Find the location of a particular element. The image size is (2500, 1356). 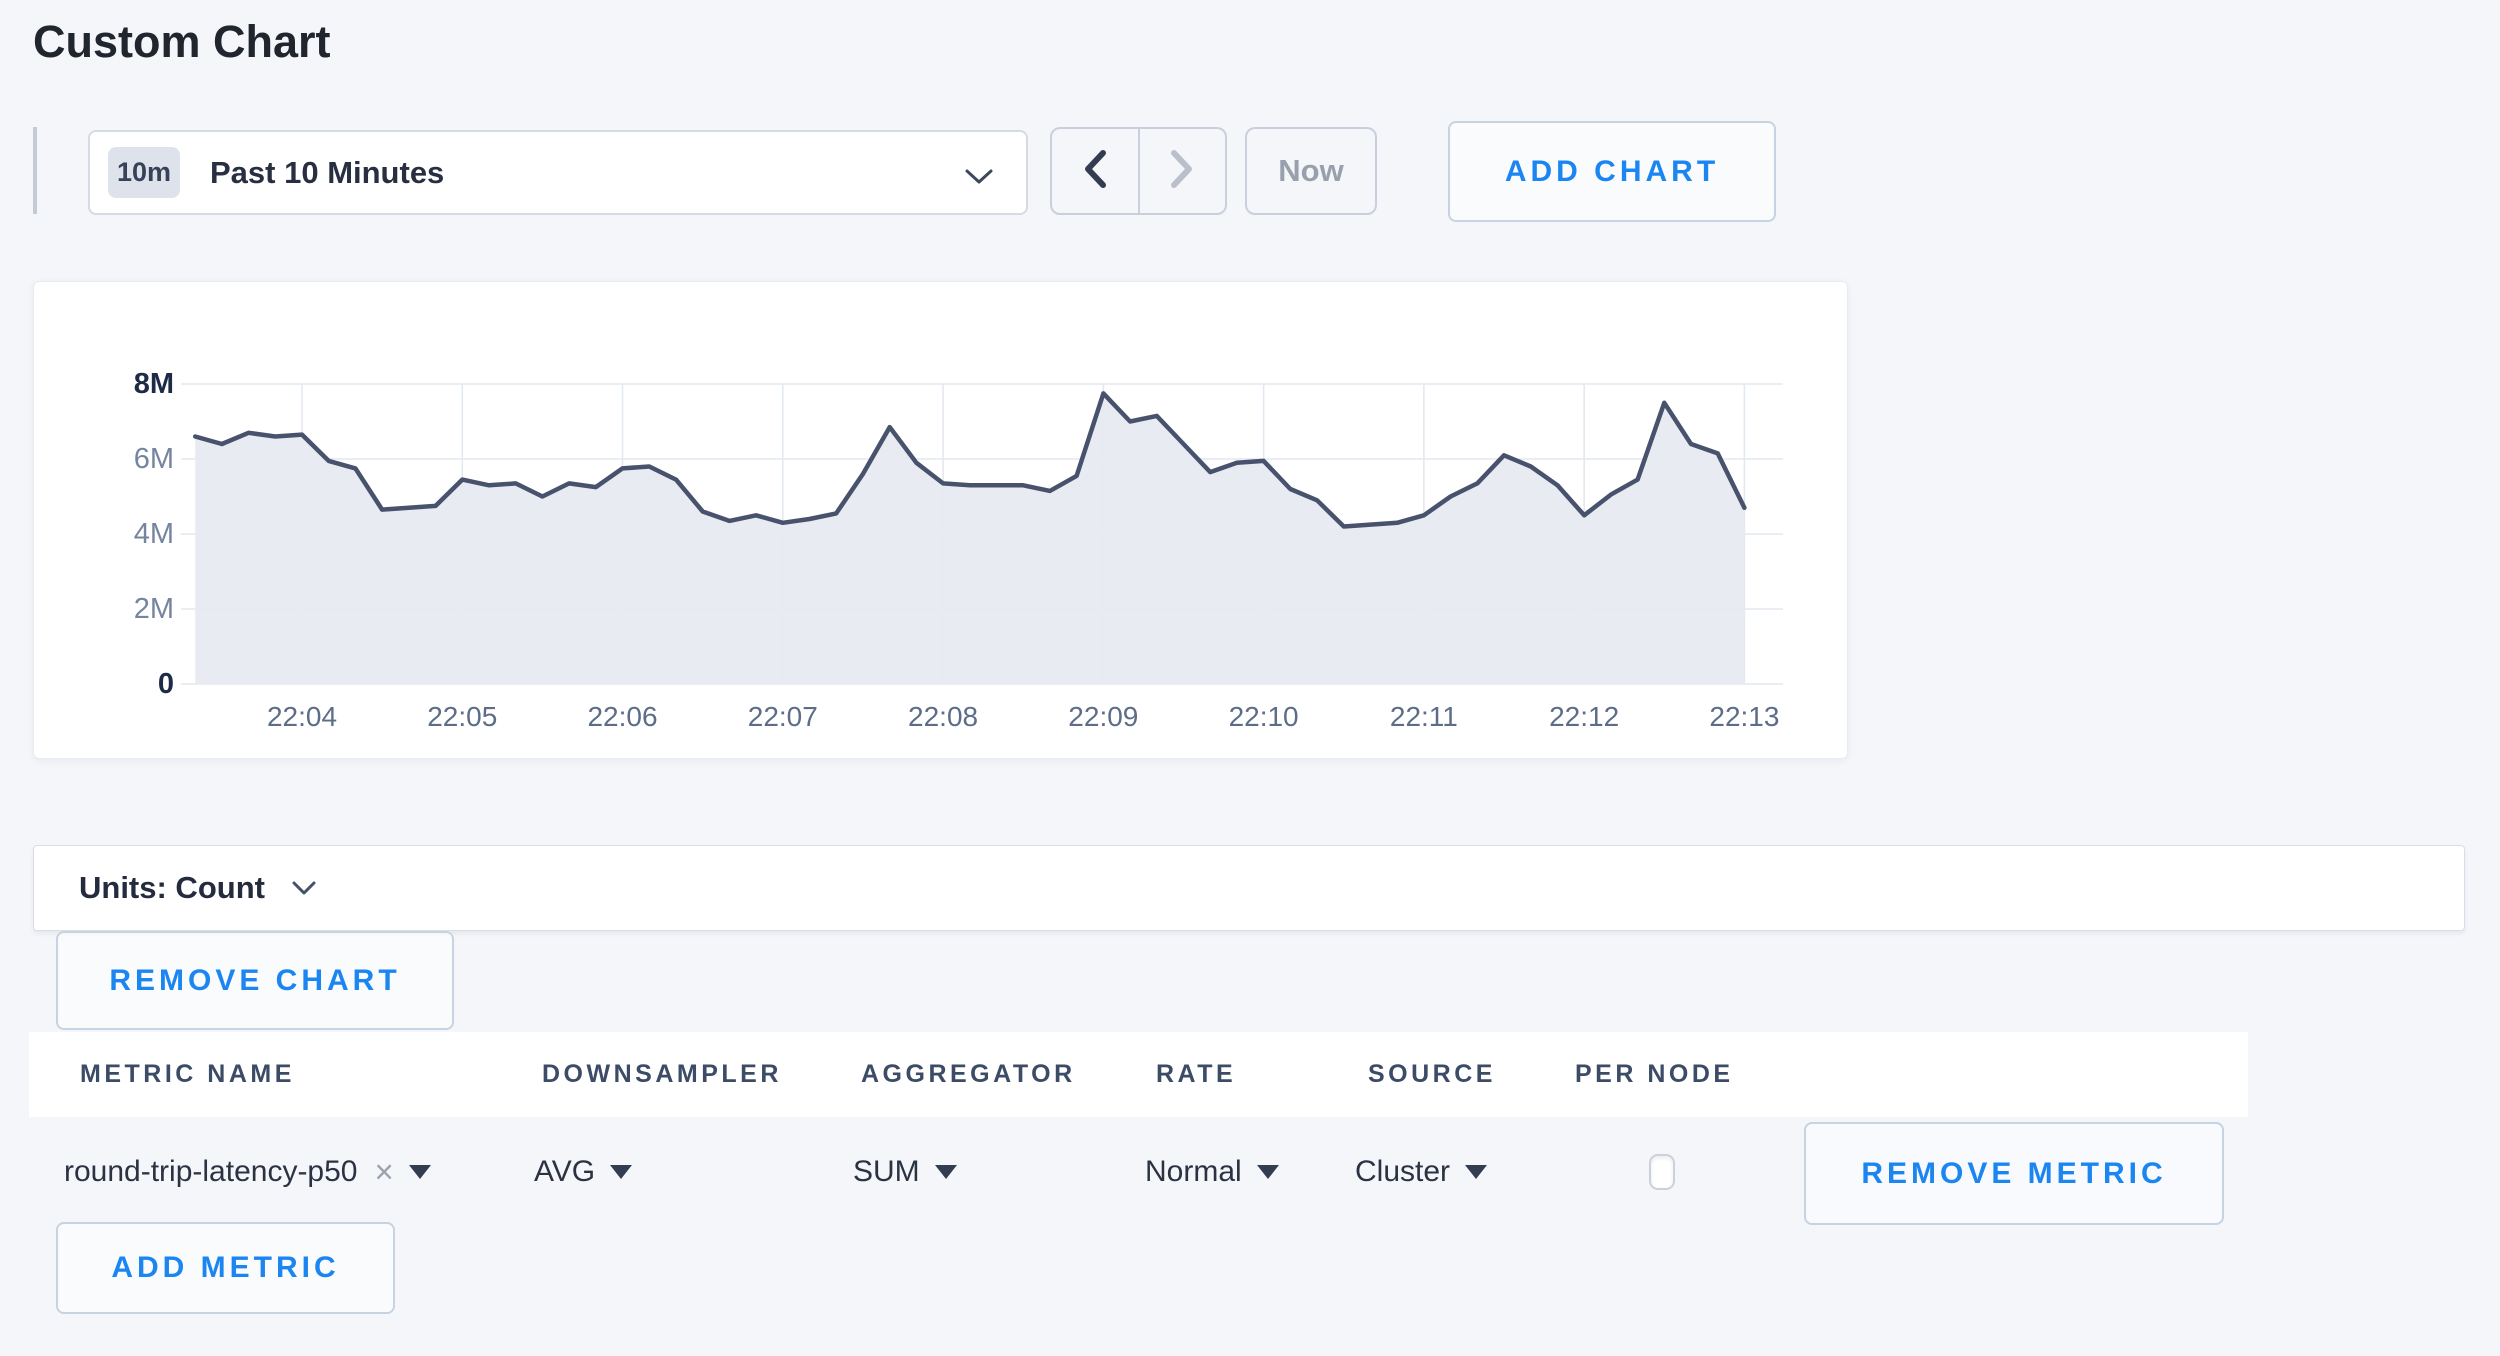

x-axis-tick-label: 22:10 is located at coordinates (1263, 716).